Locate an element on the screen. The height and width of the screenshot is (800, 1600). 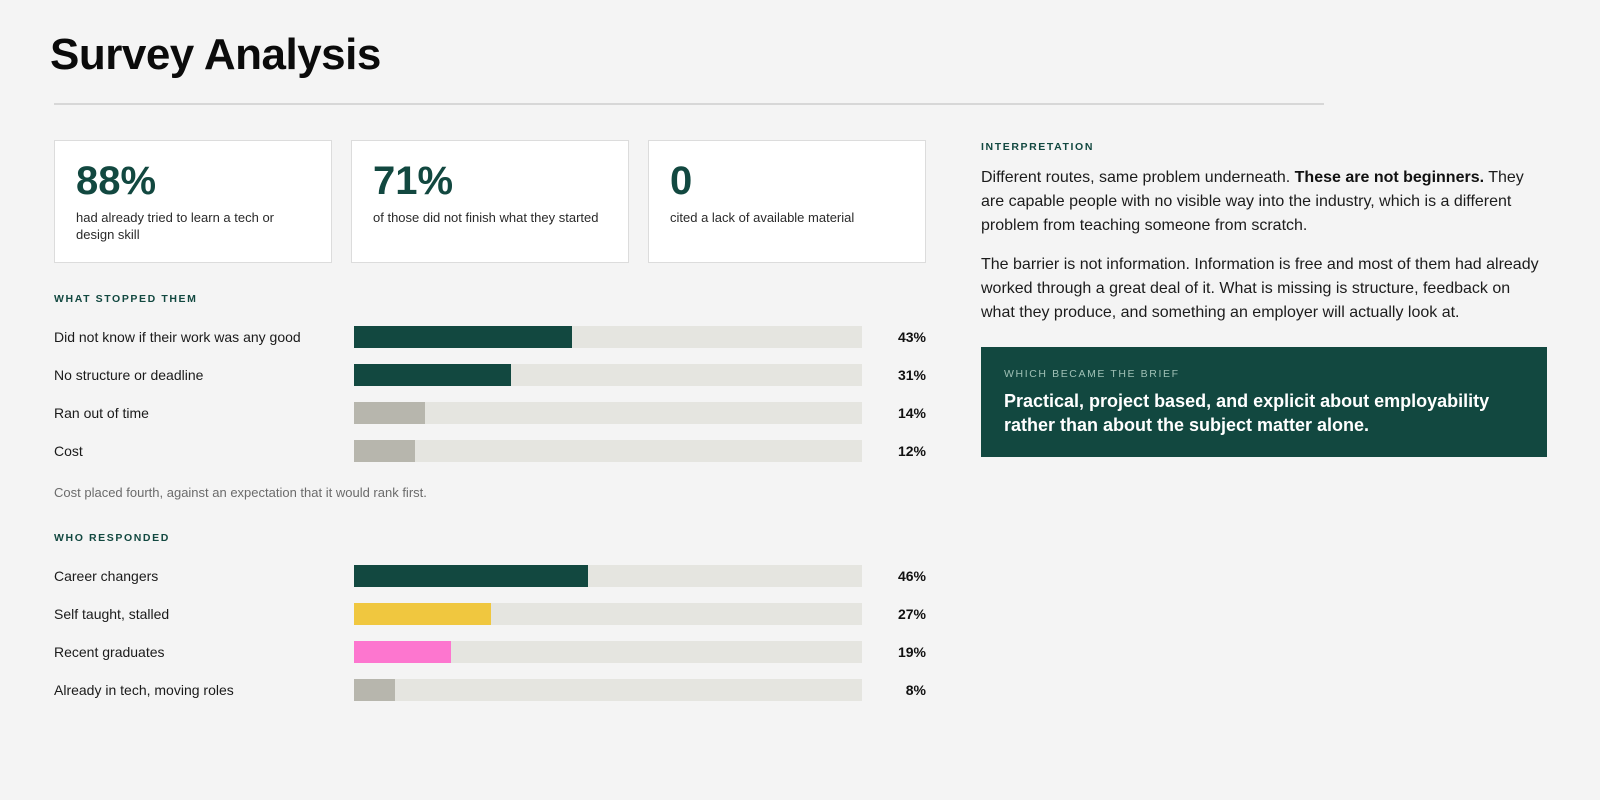
title-divider is located at coordinates (689, 104).